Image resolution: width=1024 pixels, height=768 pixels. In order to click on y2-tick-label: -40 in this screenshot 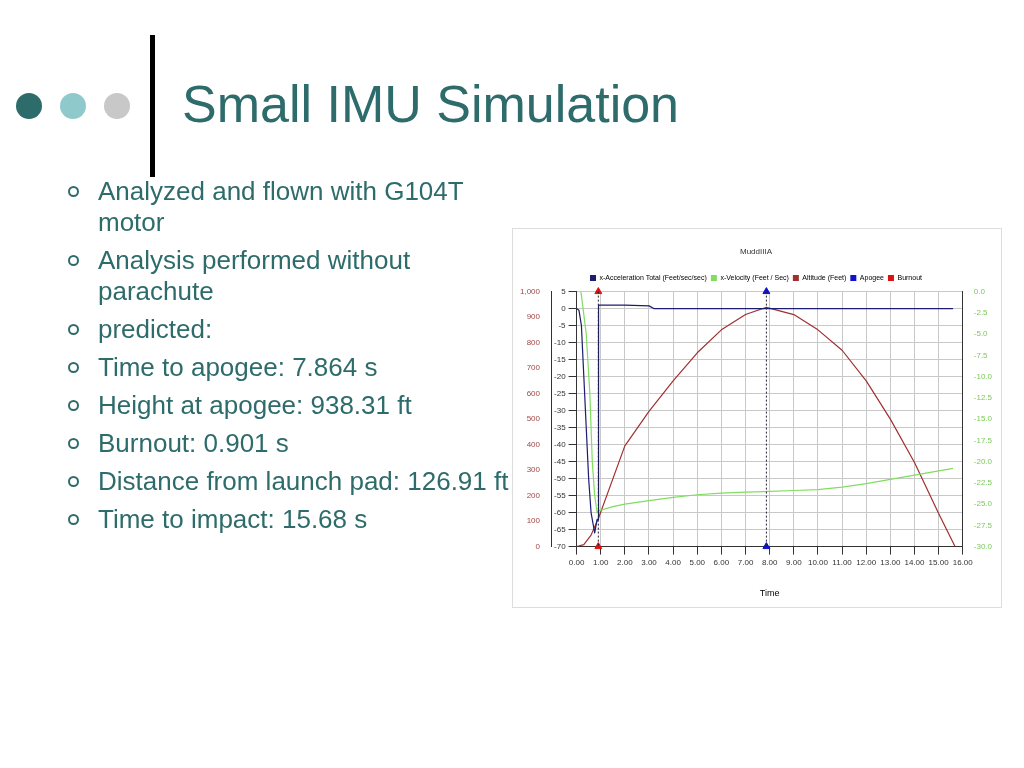, I will do `click(560, 444)`.